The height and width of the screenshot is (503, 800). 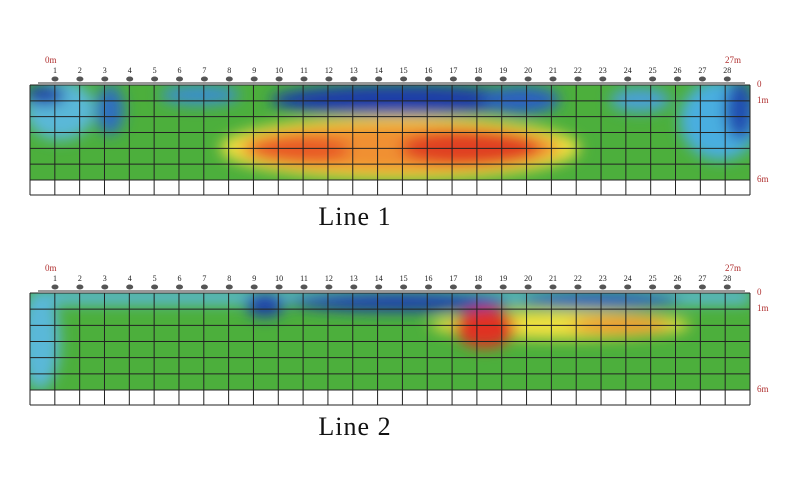 What do you see at coordinates (354, 278) in the screenshot?
I see `electrode-number: 13` at bounding box center [354, 278].